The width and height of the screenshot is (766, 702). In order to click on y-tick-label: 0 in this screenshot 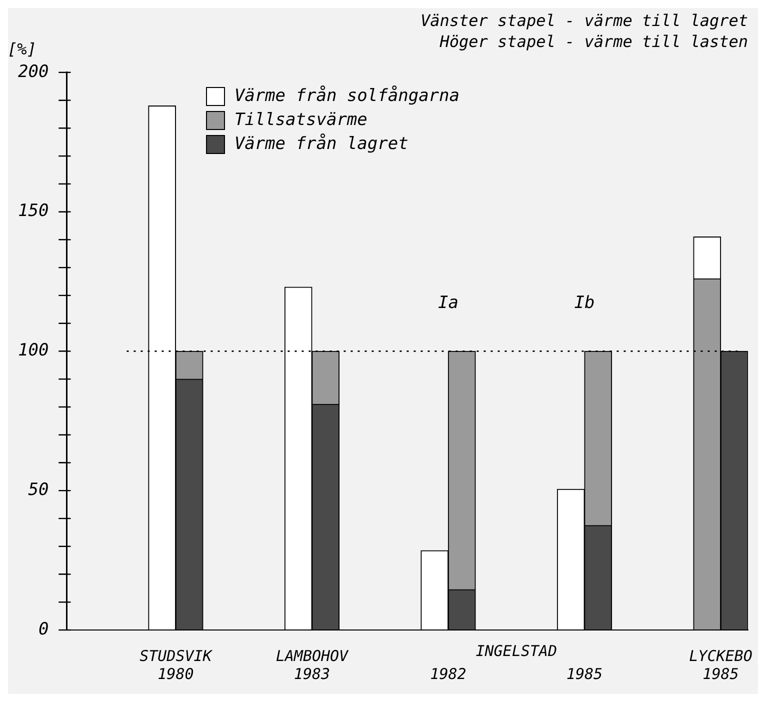, I will do `click(43, 629)`.